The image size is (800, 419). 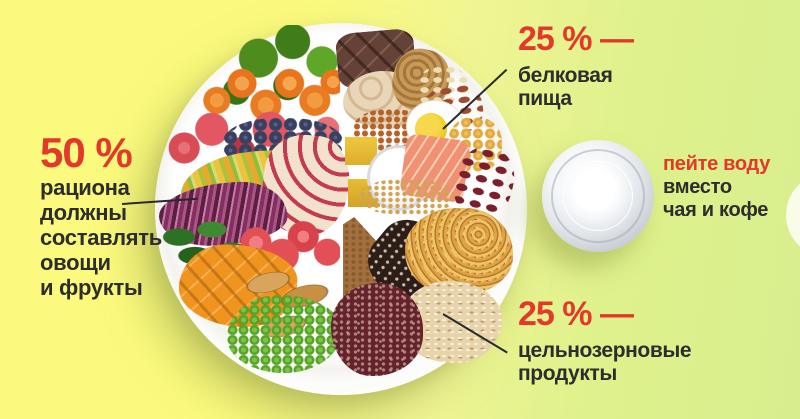 I want to click on protein-line: белковая, so click(x=565, y=75).